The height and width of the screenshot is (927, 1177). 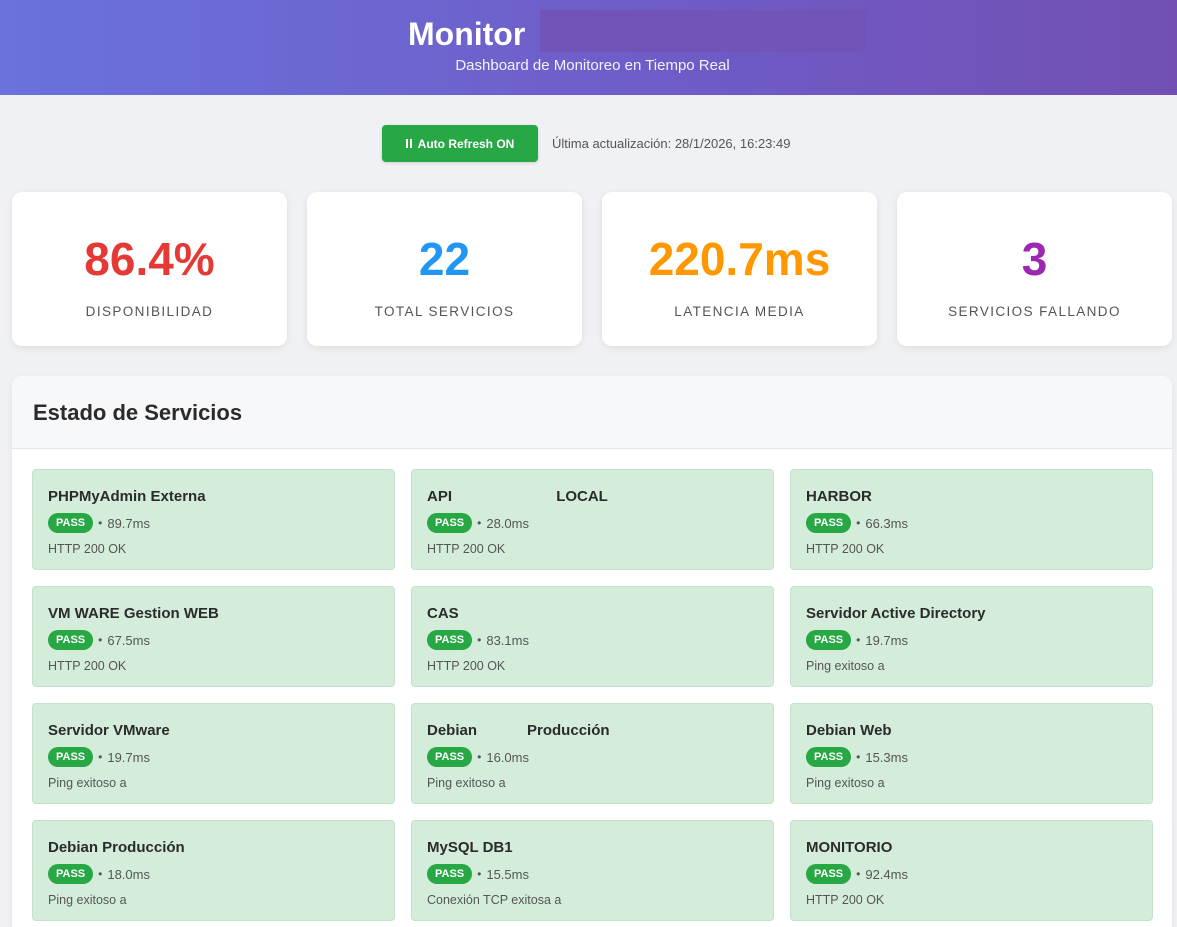 I want to click on service-name: HARBOR, so click(x=979, y=497).